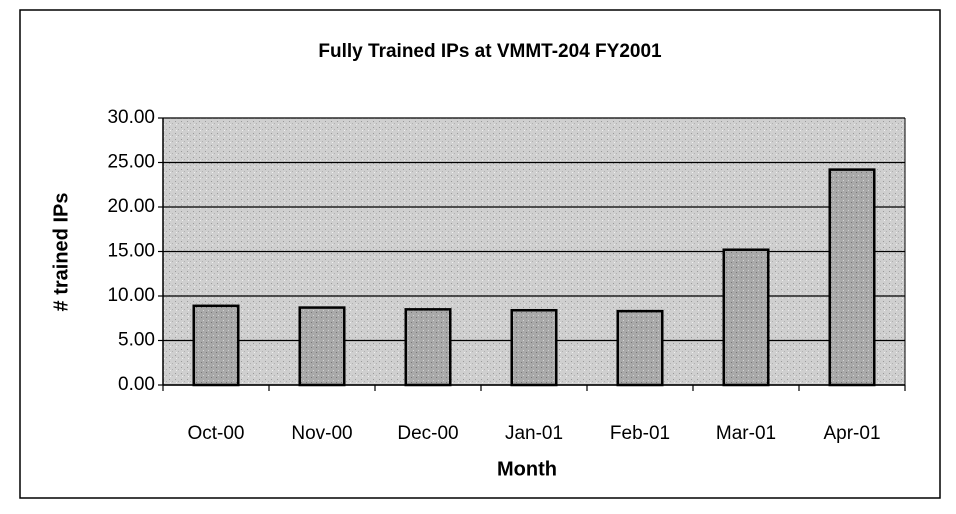  What do you see at coordinates (131, 206) in the screenshot?
I see `y-tick-label: 20.00` at bounding box center [131, 206].